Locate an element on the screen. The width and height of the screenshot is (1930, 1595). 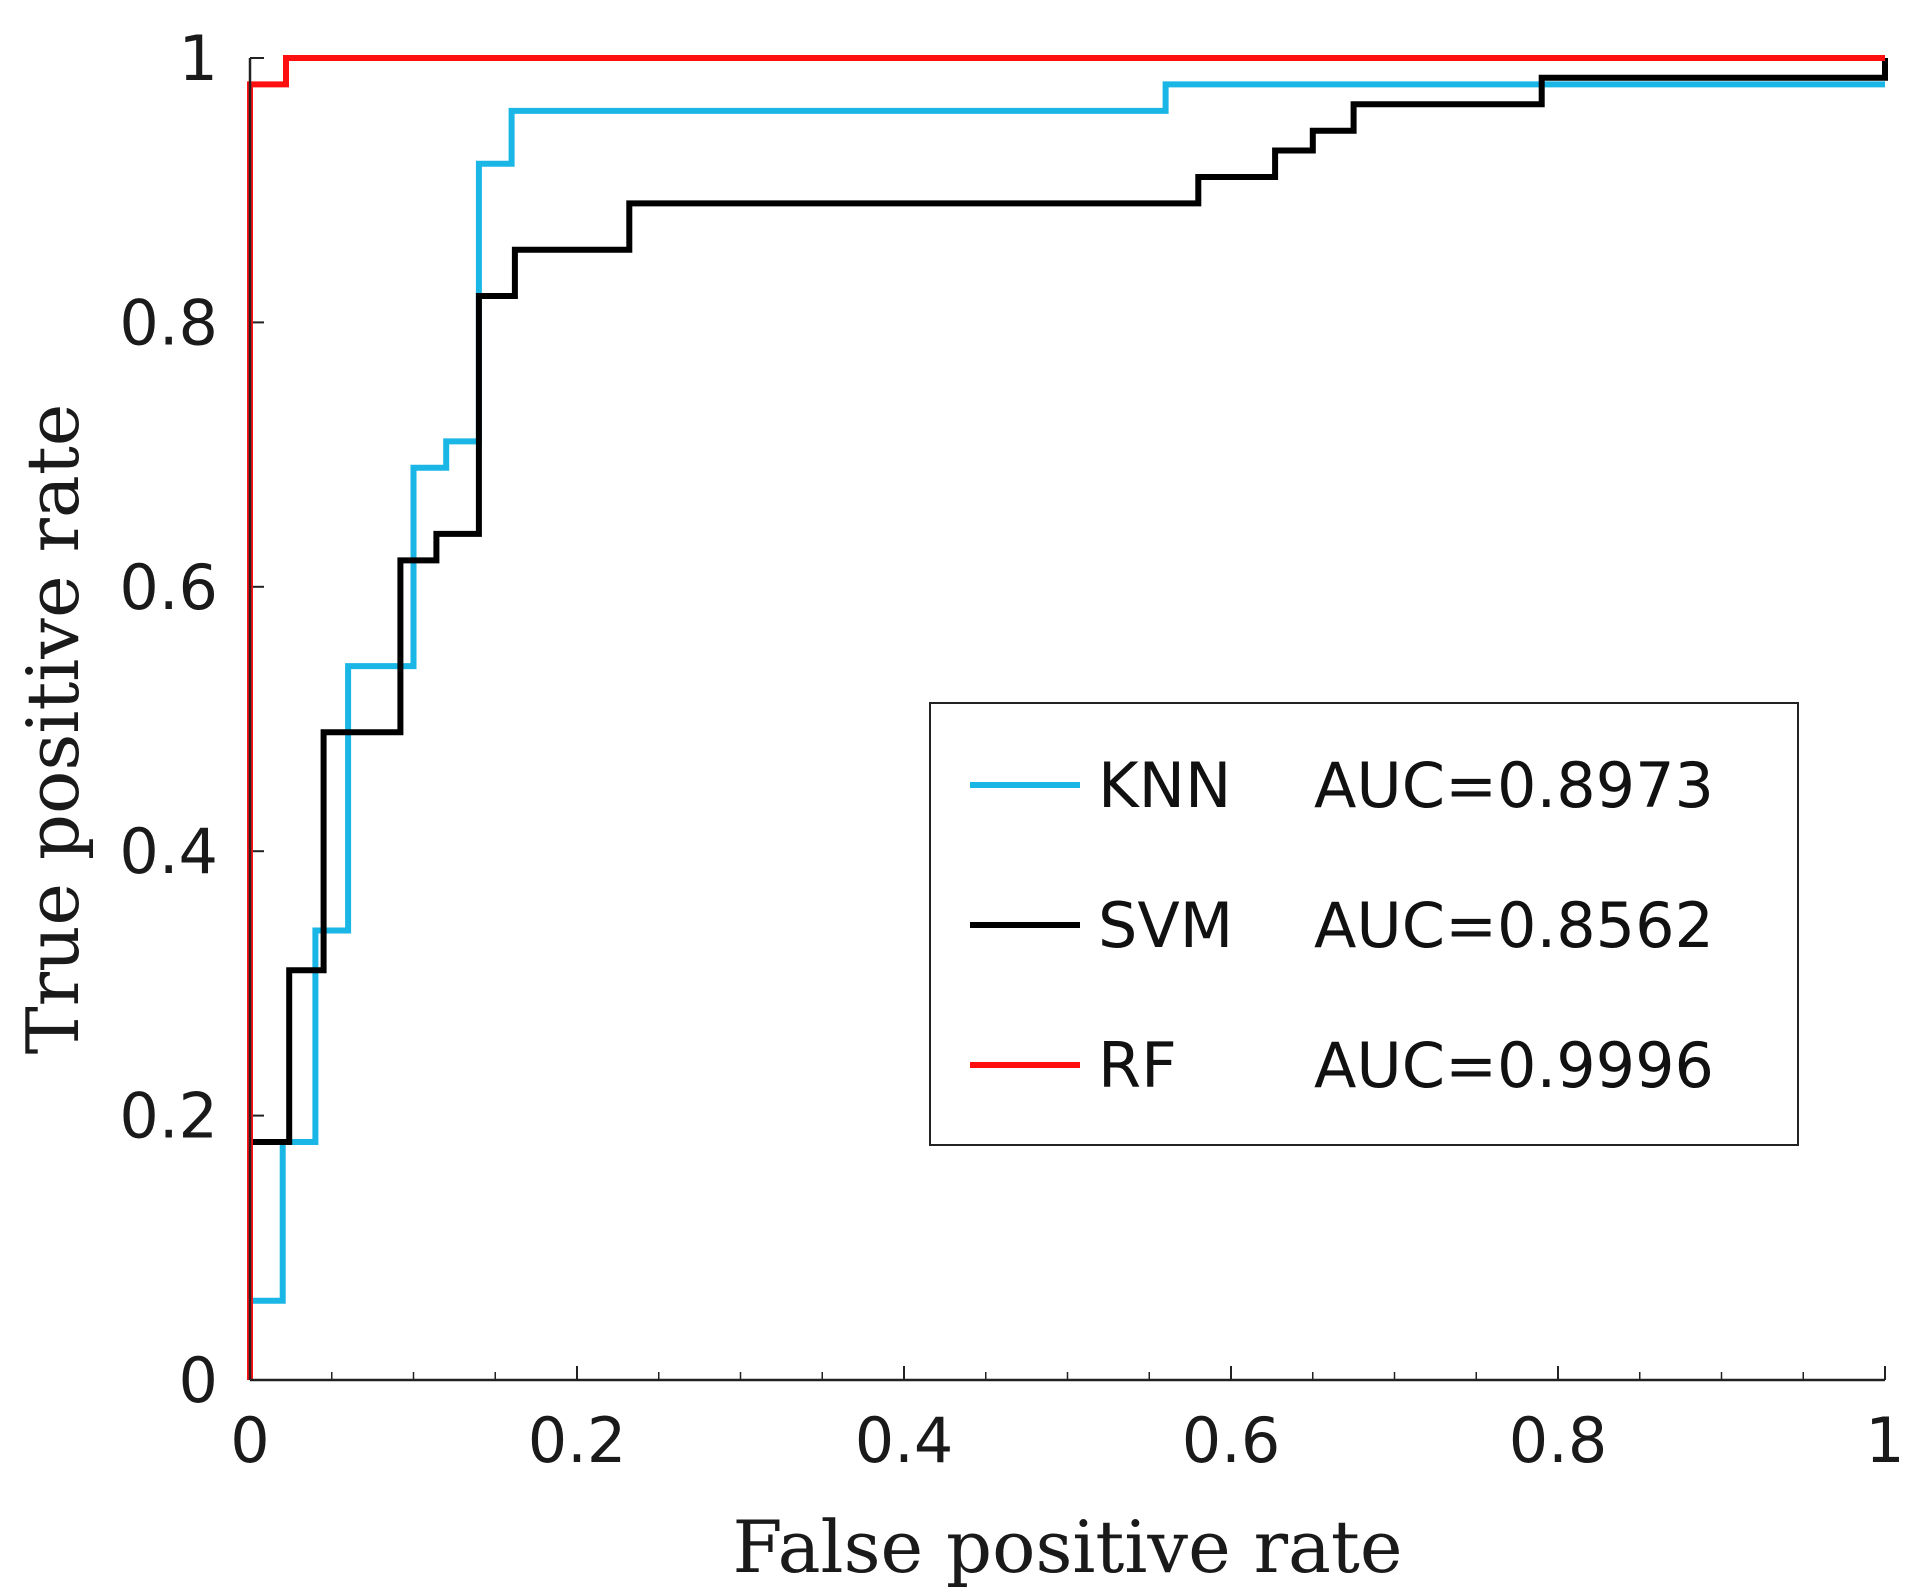
legend: KNN AUC=0.8973 SVM AUC=0.8562 RF AUC=0.9996 is located at coordinates (1364, 924).